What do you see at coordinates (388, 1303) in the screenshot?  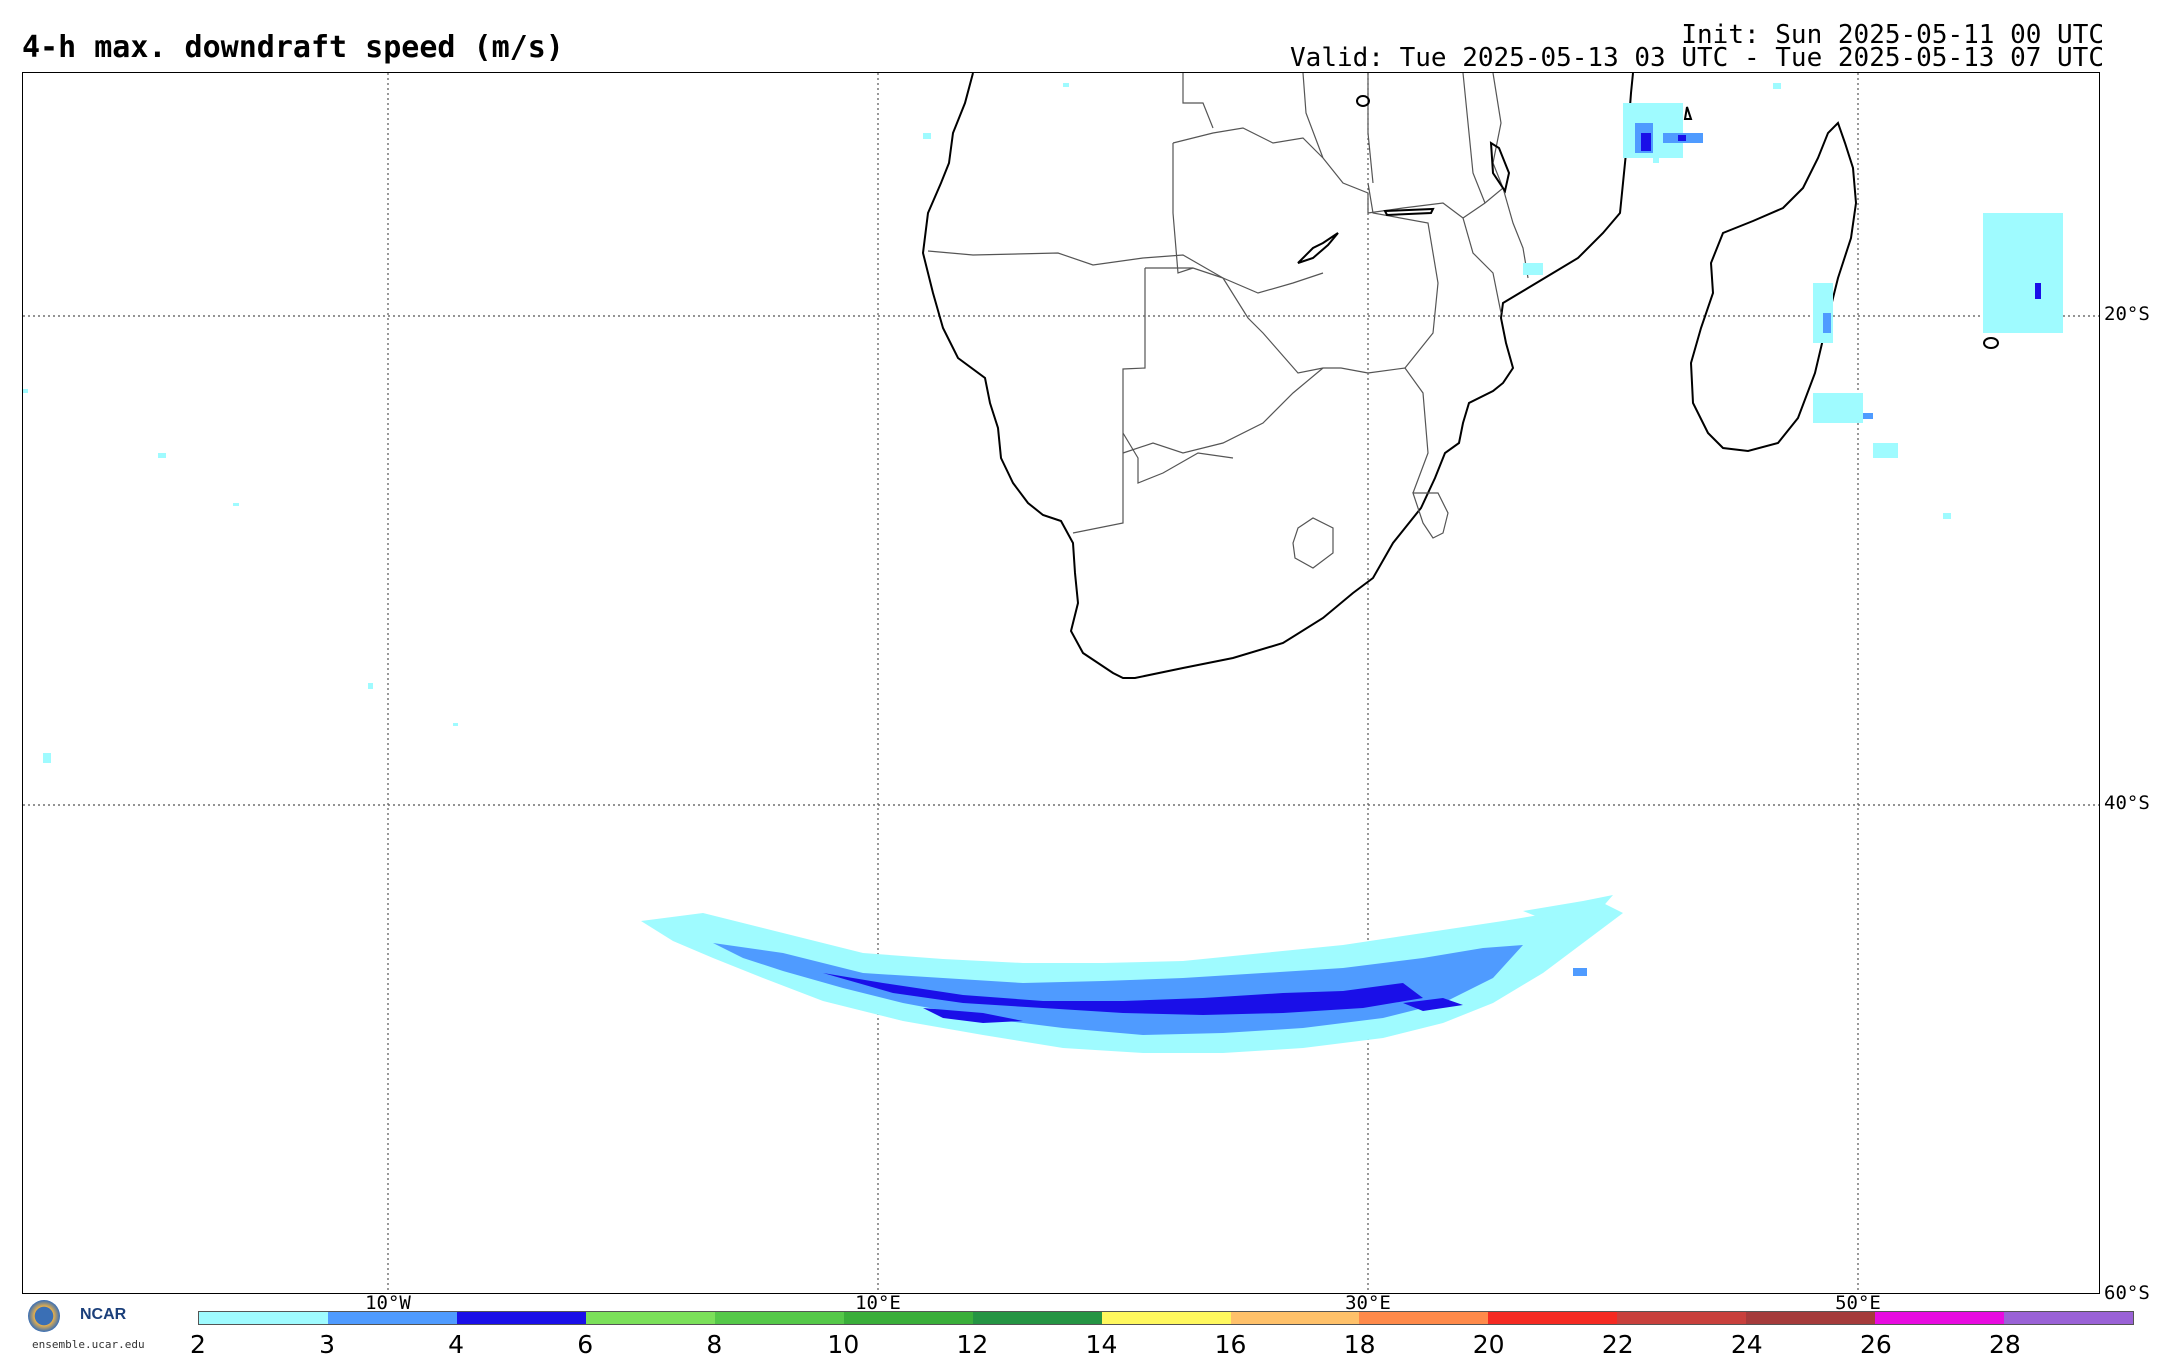 I see `lon-label-10w: 10°W` at bounding box center [388, 1303].